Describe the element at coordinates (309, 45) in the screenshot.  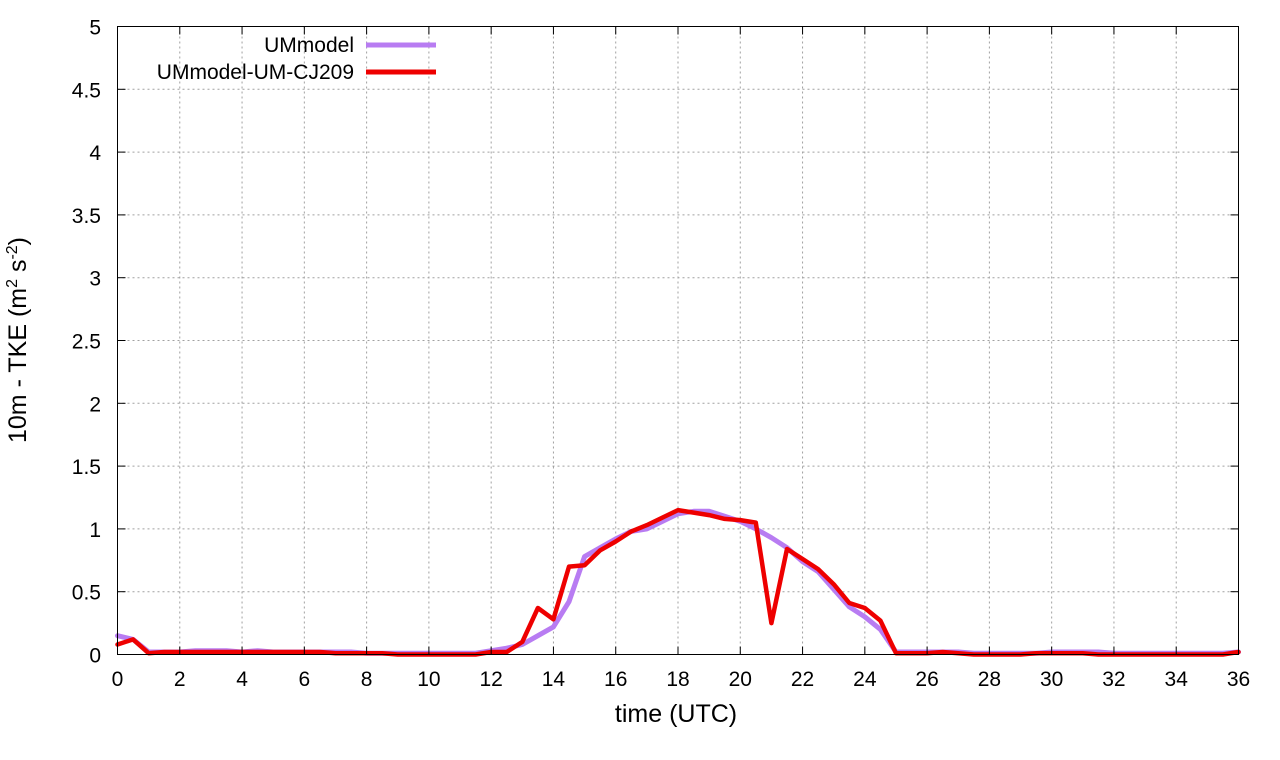
I see `legend-label-0: UMmodel` at that location.